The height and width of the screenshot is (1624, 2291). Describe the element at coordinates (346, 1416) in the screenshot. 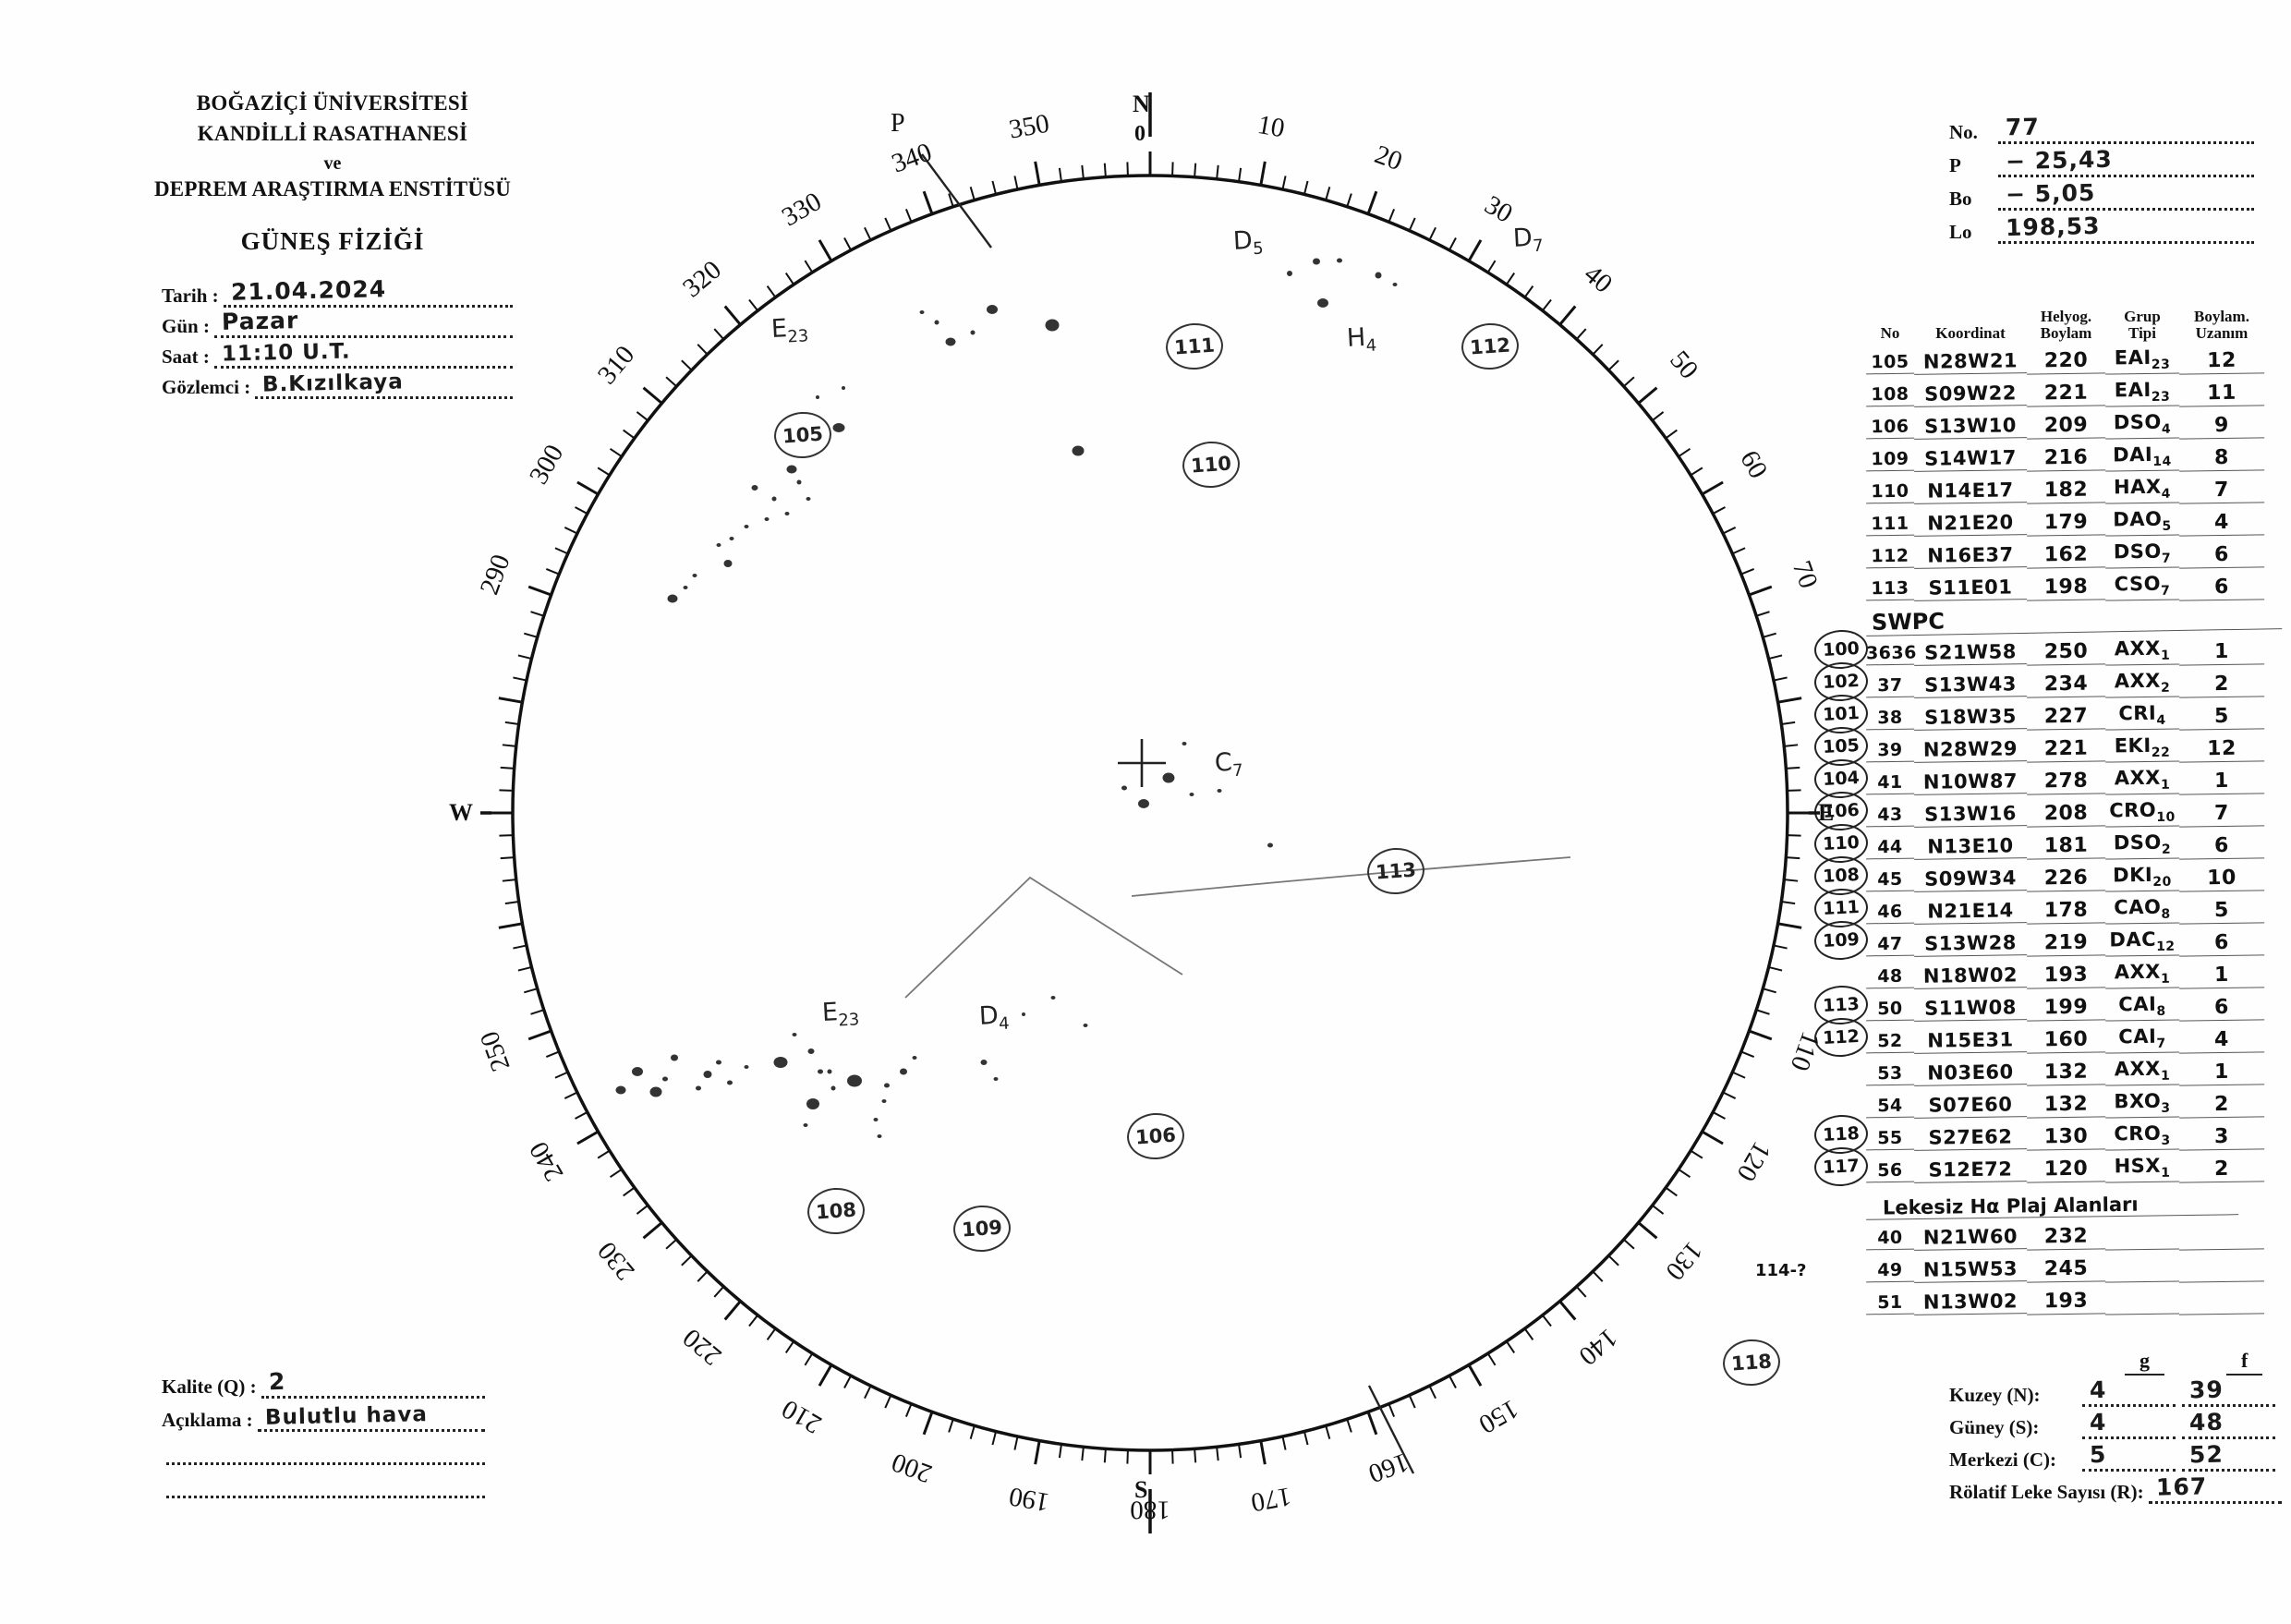

I see `note-value: Bulutlu hava` at that location.